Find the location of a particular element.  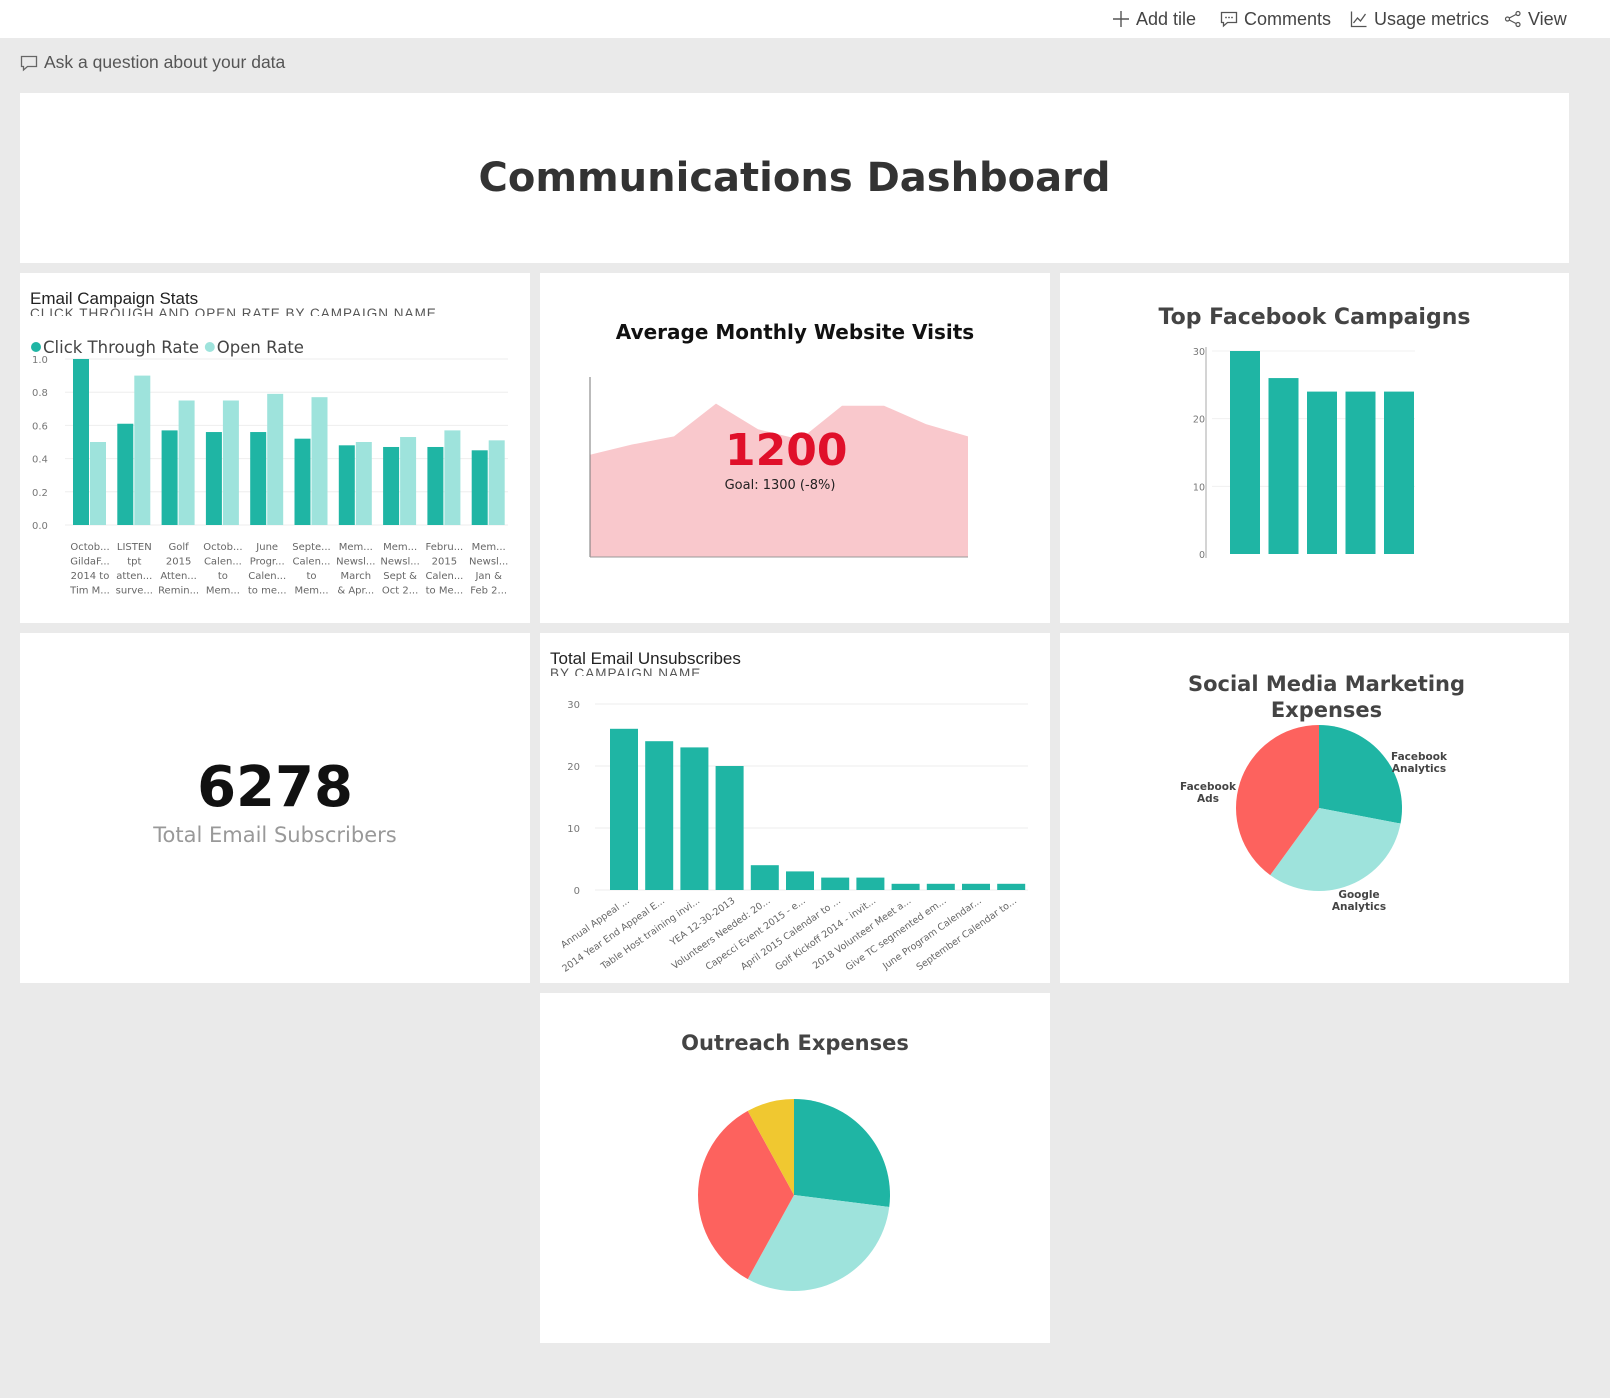

subscribers-tile: 6278 Total Email Subscribers is located at coordinates (275, 808).